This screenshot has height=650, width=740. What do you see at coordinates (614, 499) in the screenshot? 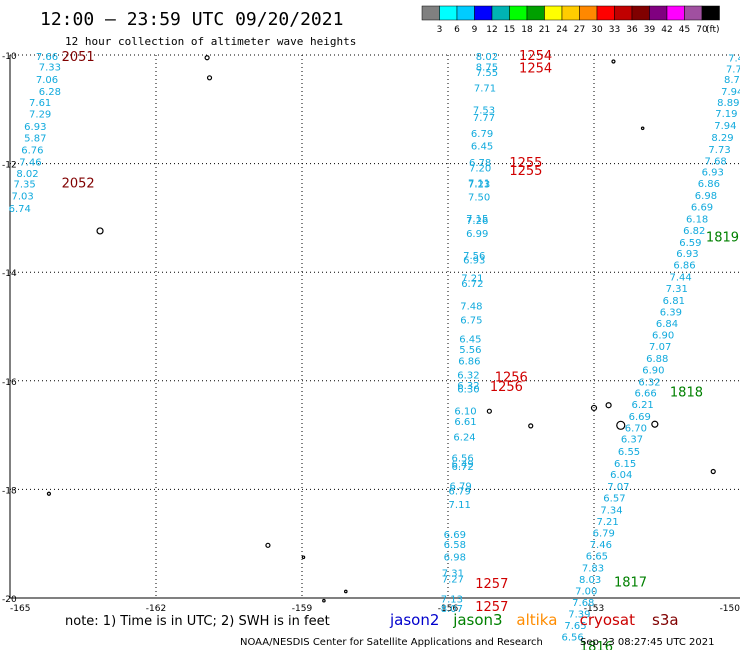
I see `swh-value-label: 6.57` at bounding box center [614, 499].